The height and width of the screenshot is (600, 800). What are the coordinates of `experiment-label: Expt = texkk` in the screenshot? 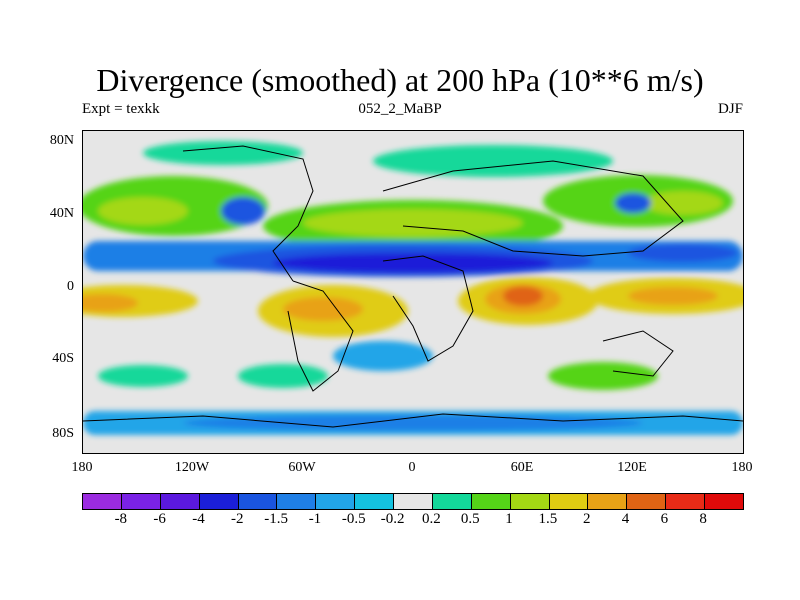 It's located at (121, 109).